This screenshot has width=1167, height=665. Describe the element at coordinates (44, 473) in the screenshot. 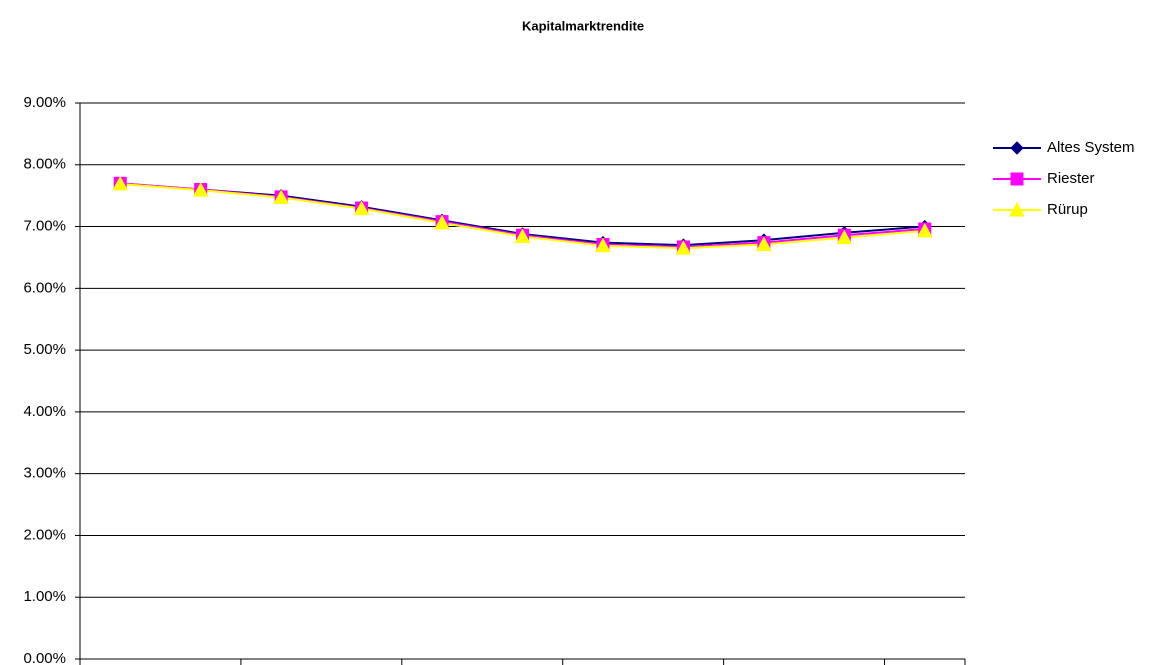

I see `y-tick-label: 3.00%` at that location.